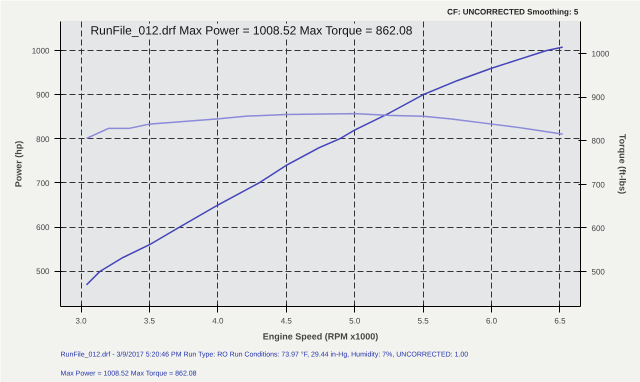 This screenshot has height=382, width=640. Describe the element at coordinates (355, 321) in the screenshot. I see `x-tick-label: 5.0` at that location.